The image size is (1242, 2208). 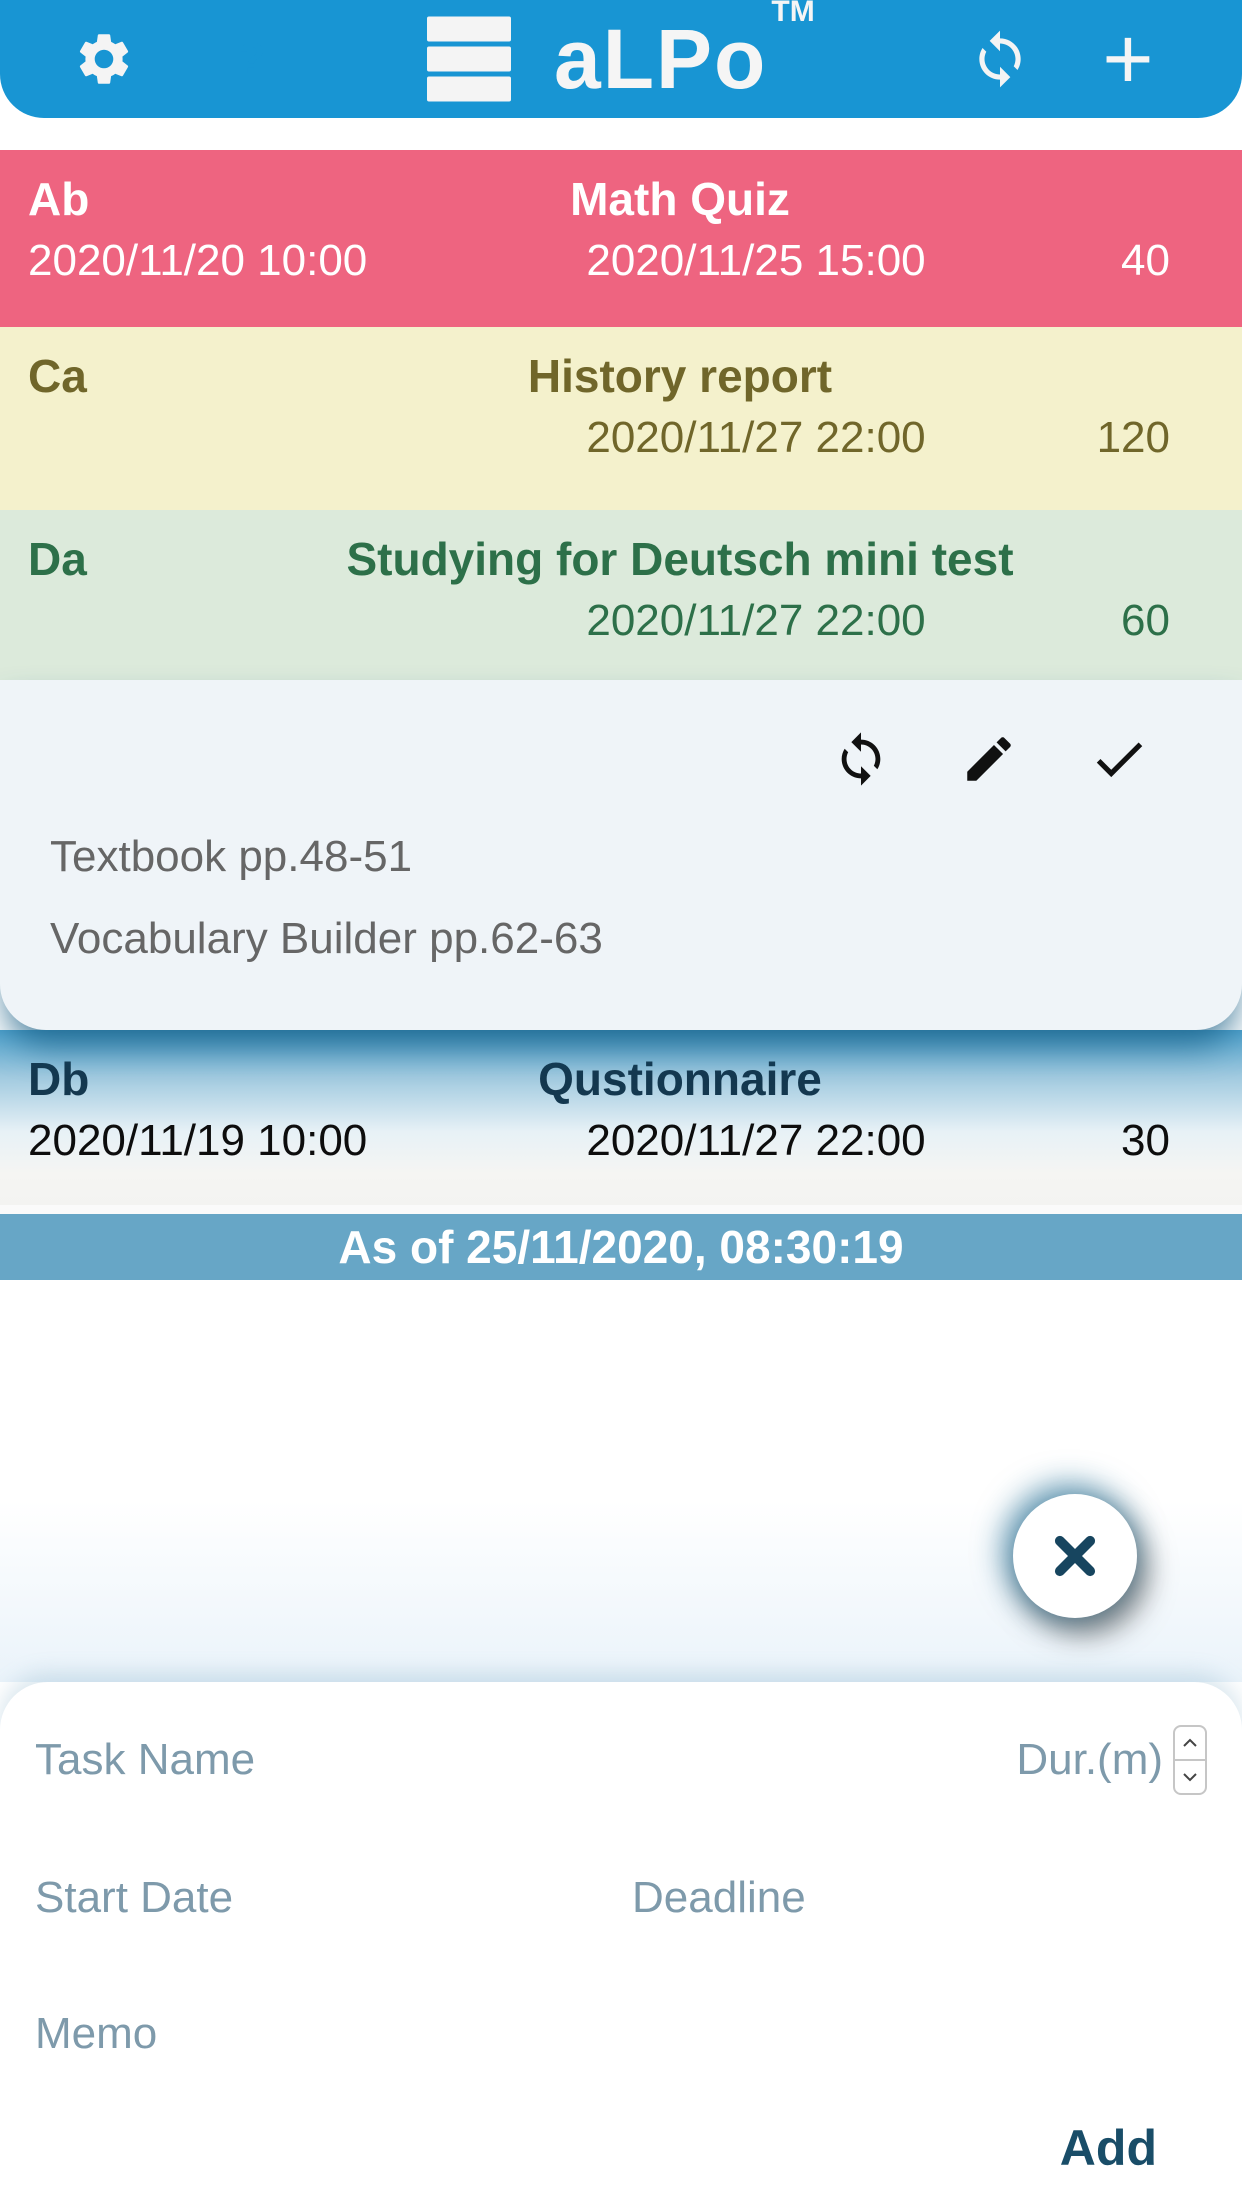 I want to click on task-title: Studying for Deutsch mini test, so click(x=680, y=559).